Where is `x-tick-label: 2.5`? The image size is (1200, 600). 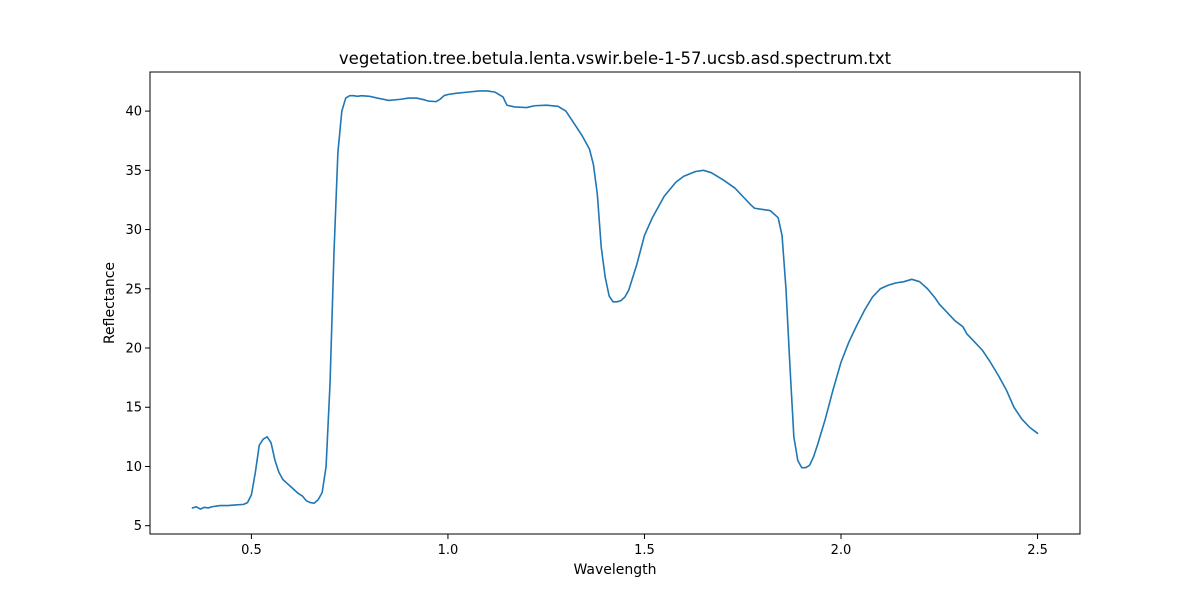
x-tick-label: 2.5 is located at coordinates (1037, 550).